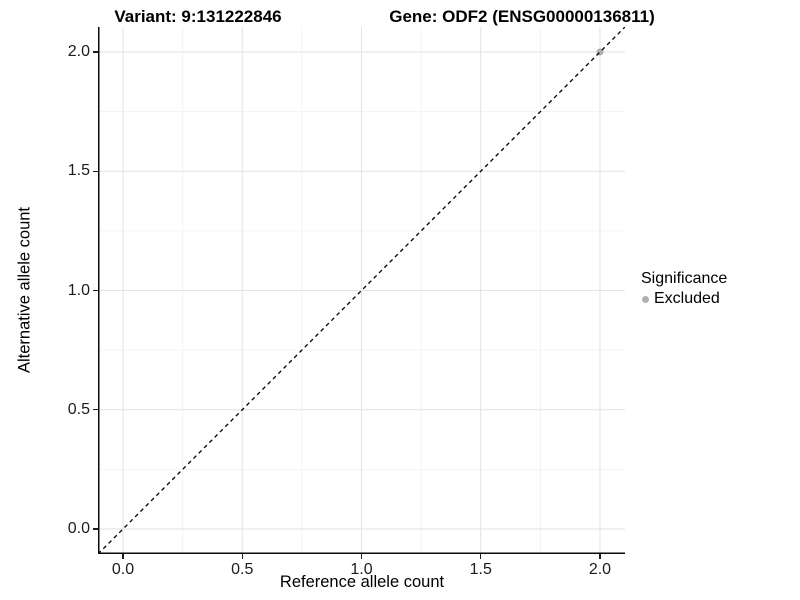 The width and height of the screenshot is (800, 600). What do you see at coordinates (78, 52) in the screenshot?
I see `y-tick-label: 2.0` at bounding box center [78, 52].